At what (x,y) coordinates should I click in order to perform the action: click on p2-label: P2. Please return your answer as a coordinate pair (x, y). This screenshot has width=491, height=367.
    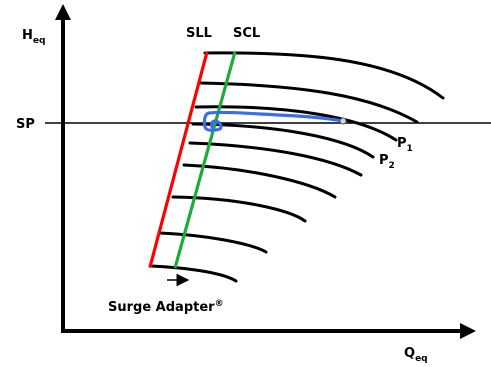
    Looking at the image, I should click on (387, 162).